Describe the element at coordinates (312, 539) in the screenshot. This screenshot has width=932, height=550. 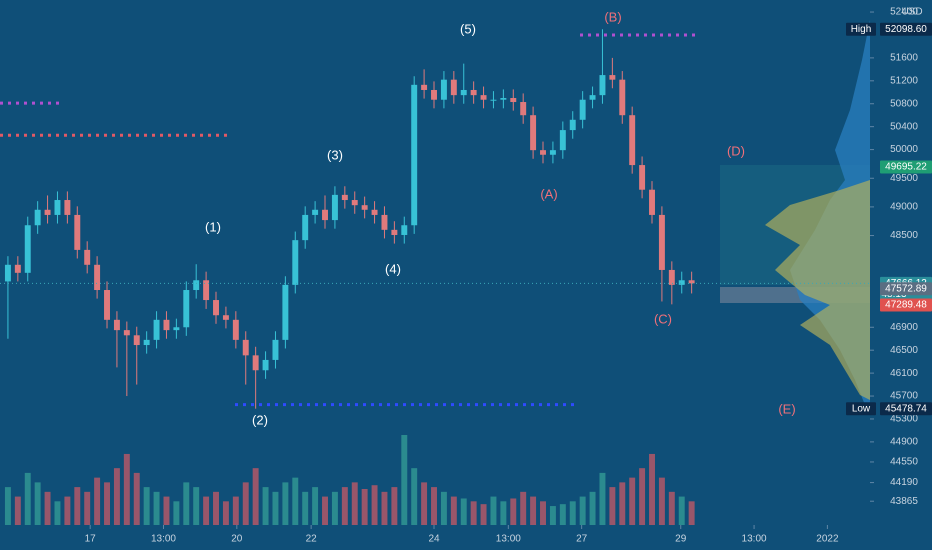
I see `x-tick-label: 22` at that location.